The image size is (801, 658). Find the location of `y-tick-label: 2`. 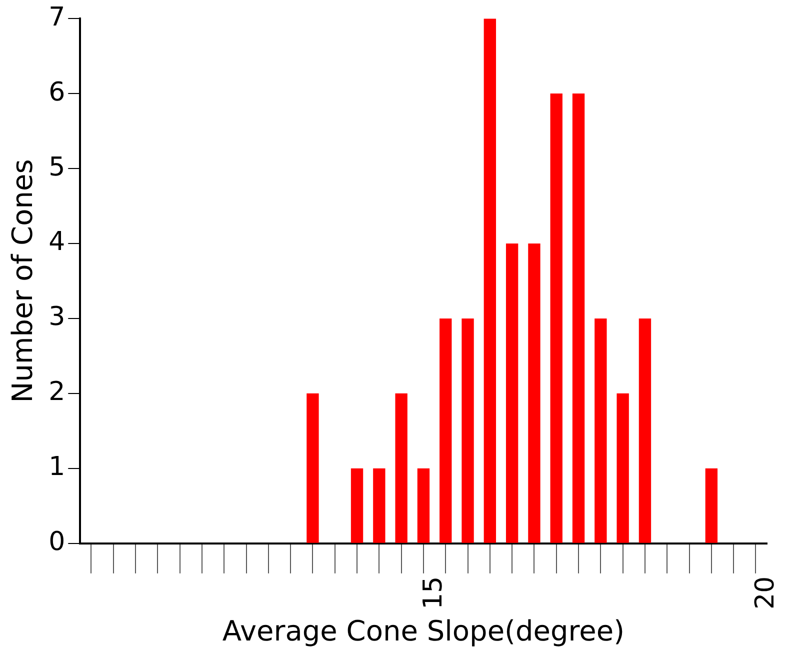

y-tick-label: 2 is located at coordinates (57, 392).